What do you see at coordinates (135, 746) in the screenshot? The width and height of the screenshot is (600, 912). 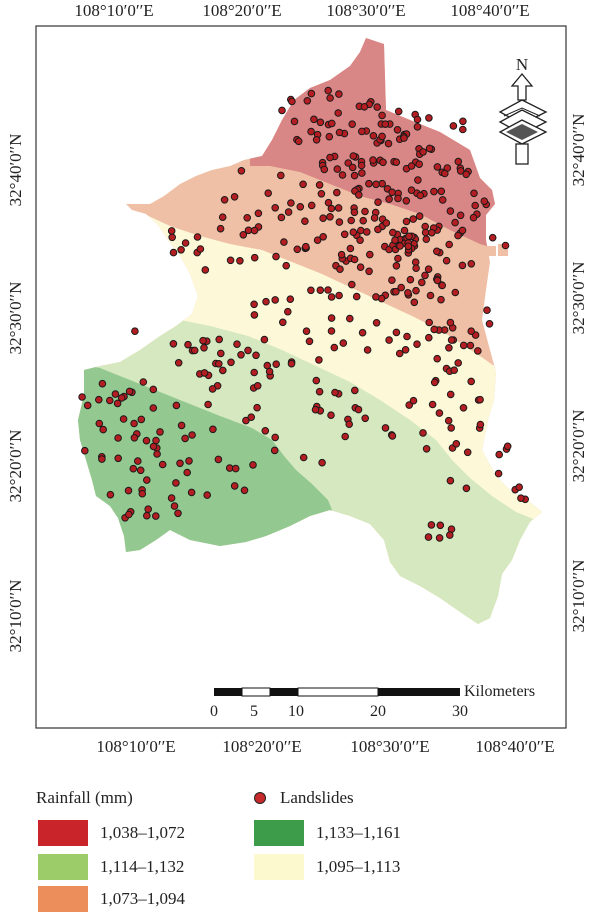 I see `bottom-lon-label-1: 108°10′0′′E` at bounding box center [135, 746].